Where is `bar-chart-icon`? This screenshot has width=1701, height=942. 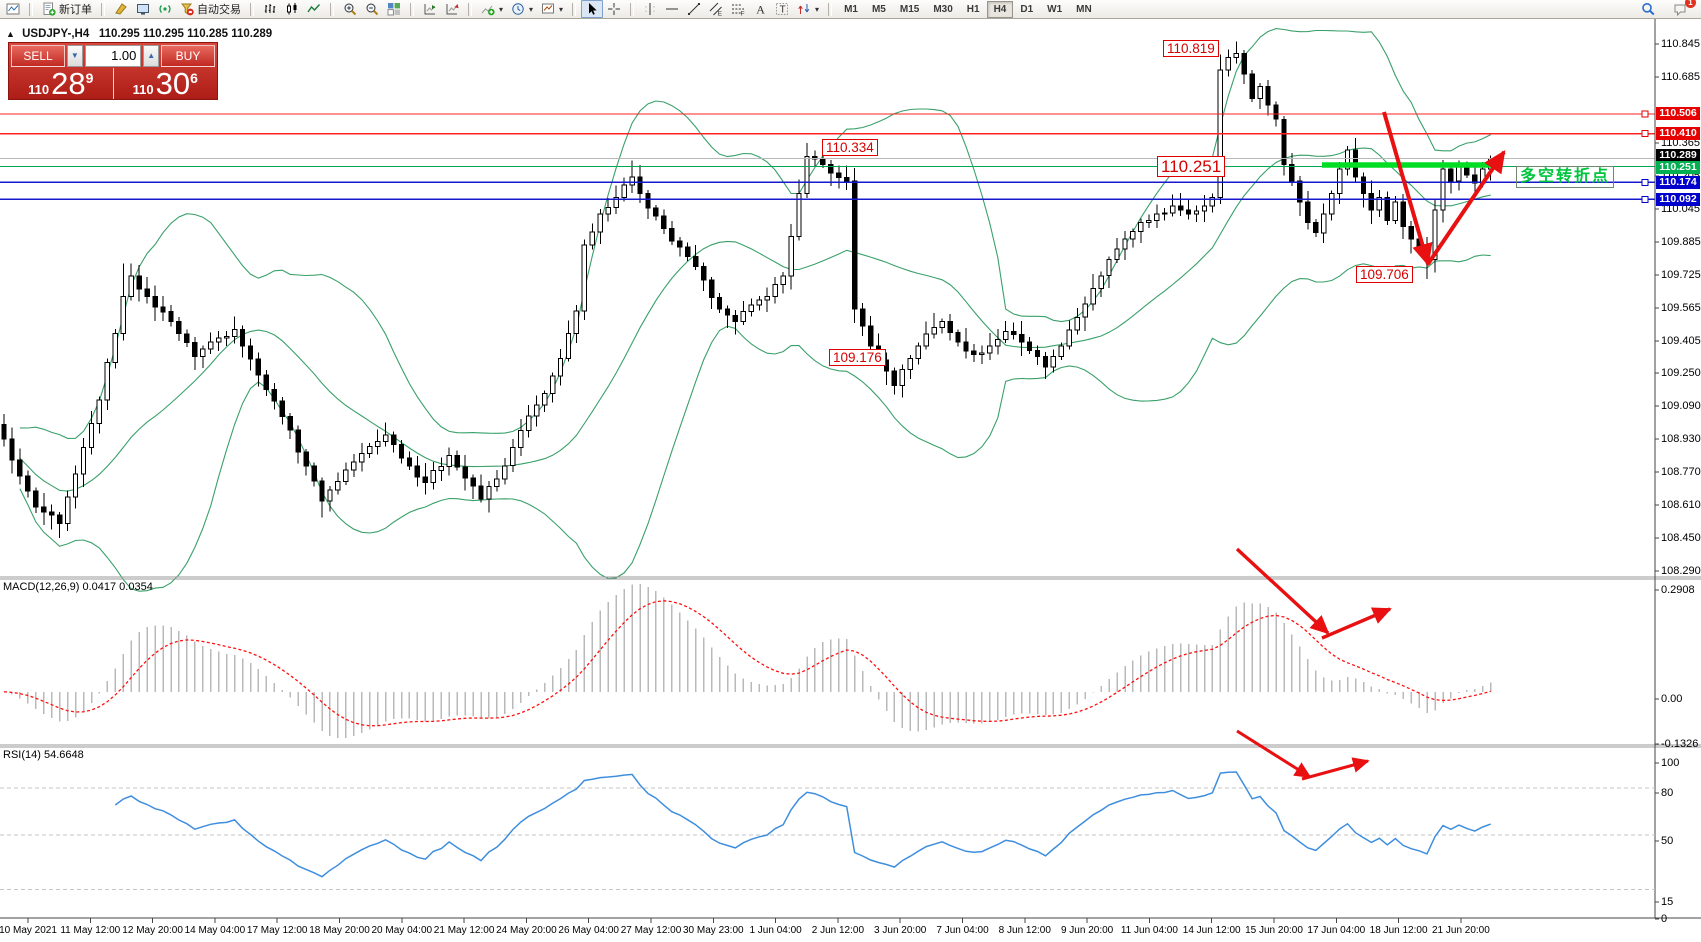 bar-chart-icon is located at coordinates (270, 9).